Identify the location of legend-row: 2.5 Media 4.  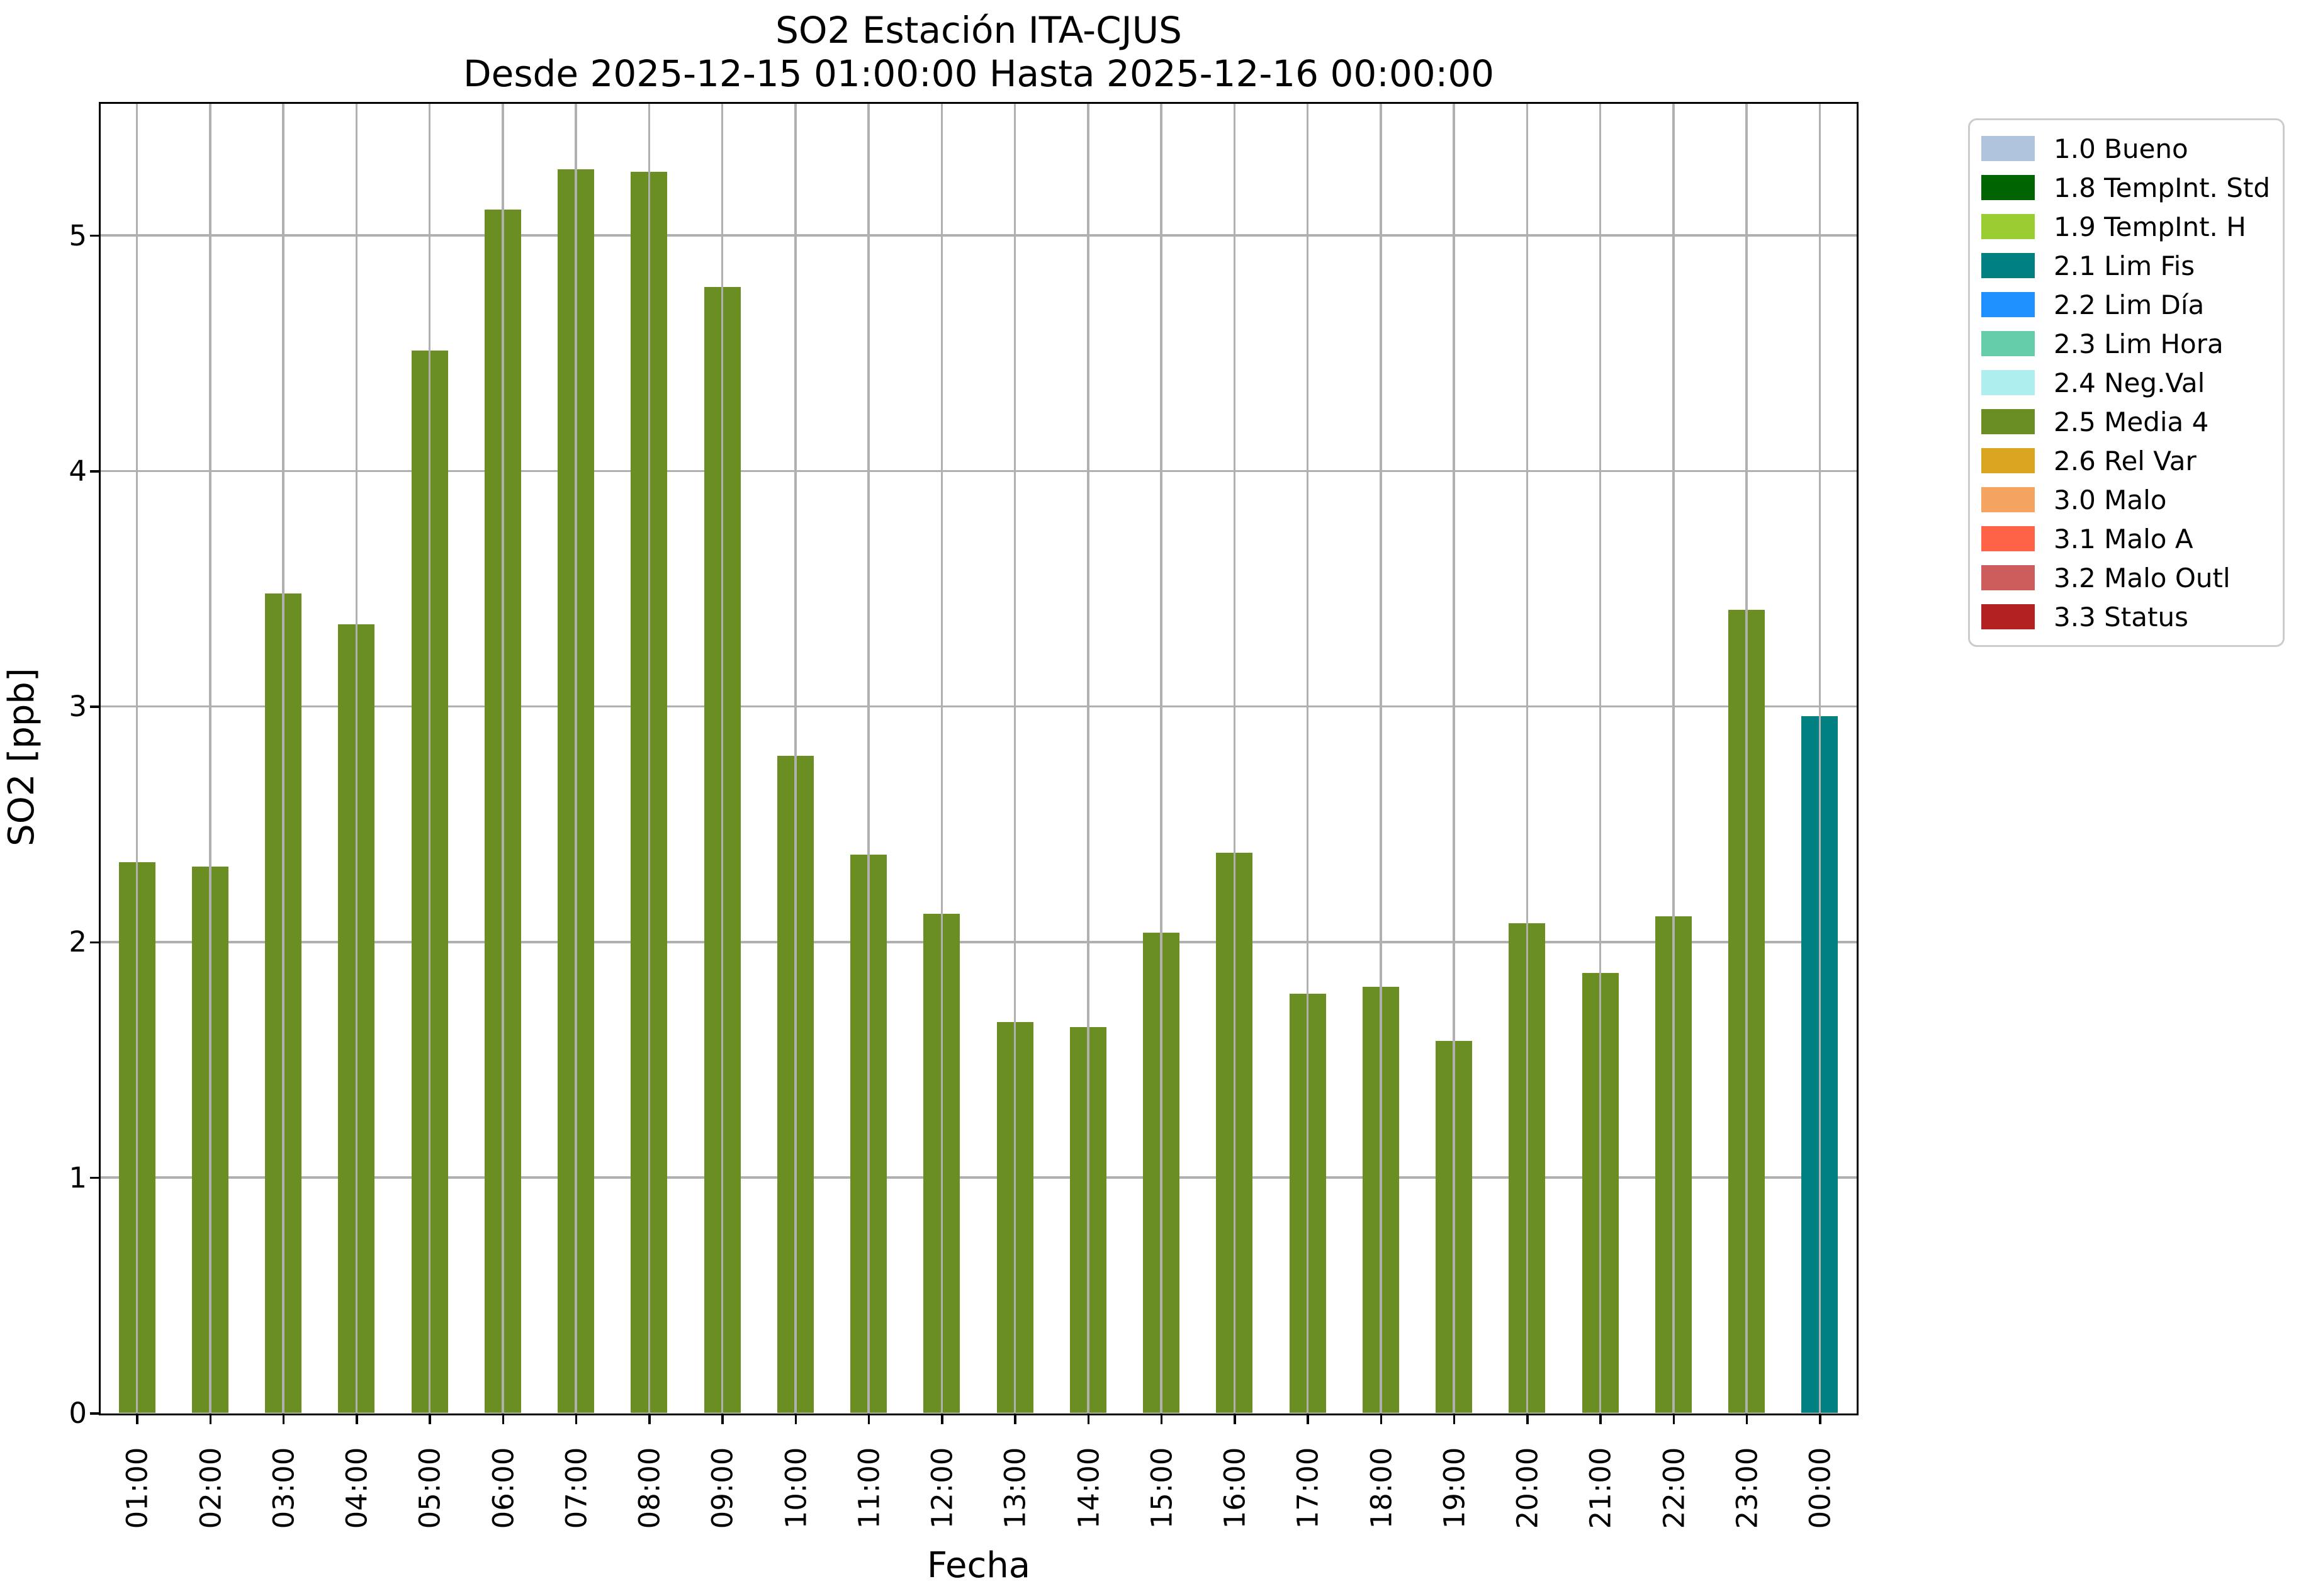
(2126, 421).